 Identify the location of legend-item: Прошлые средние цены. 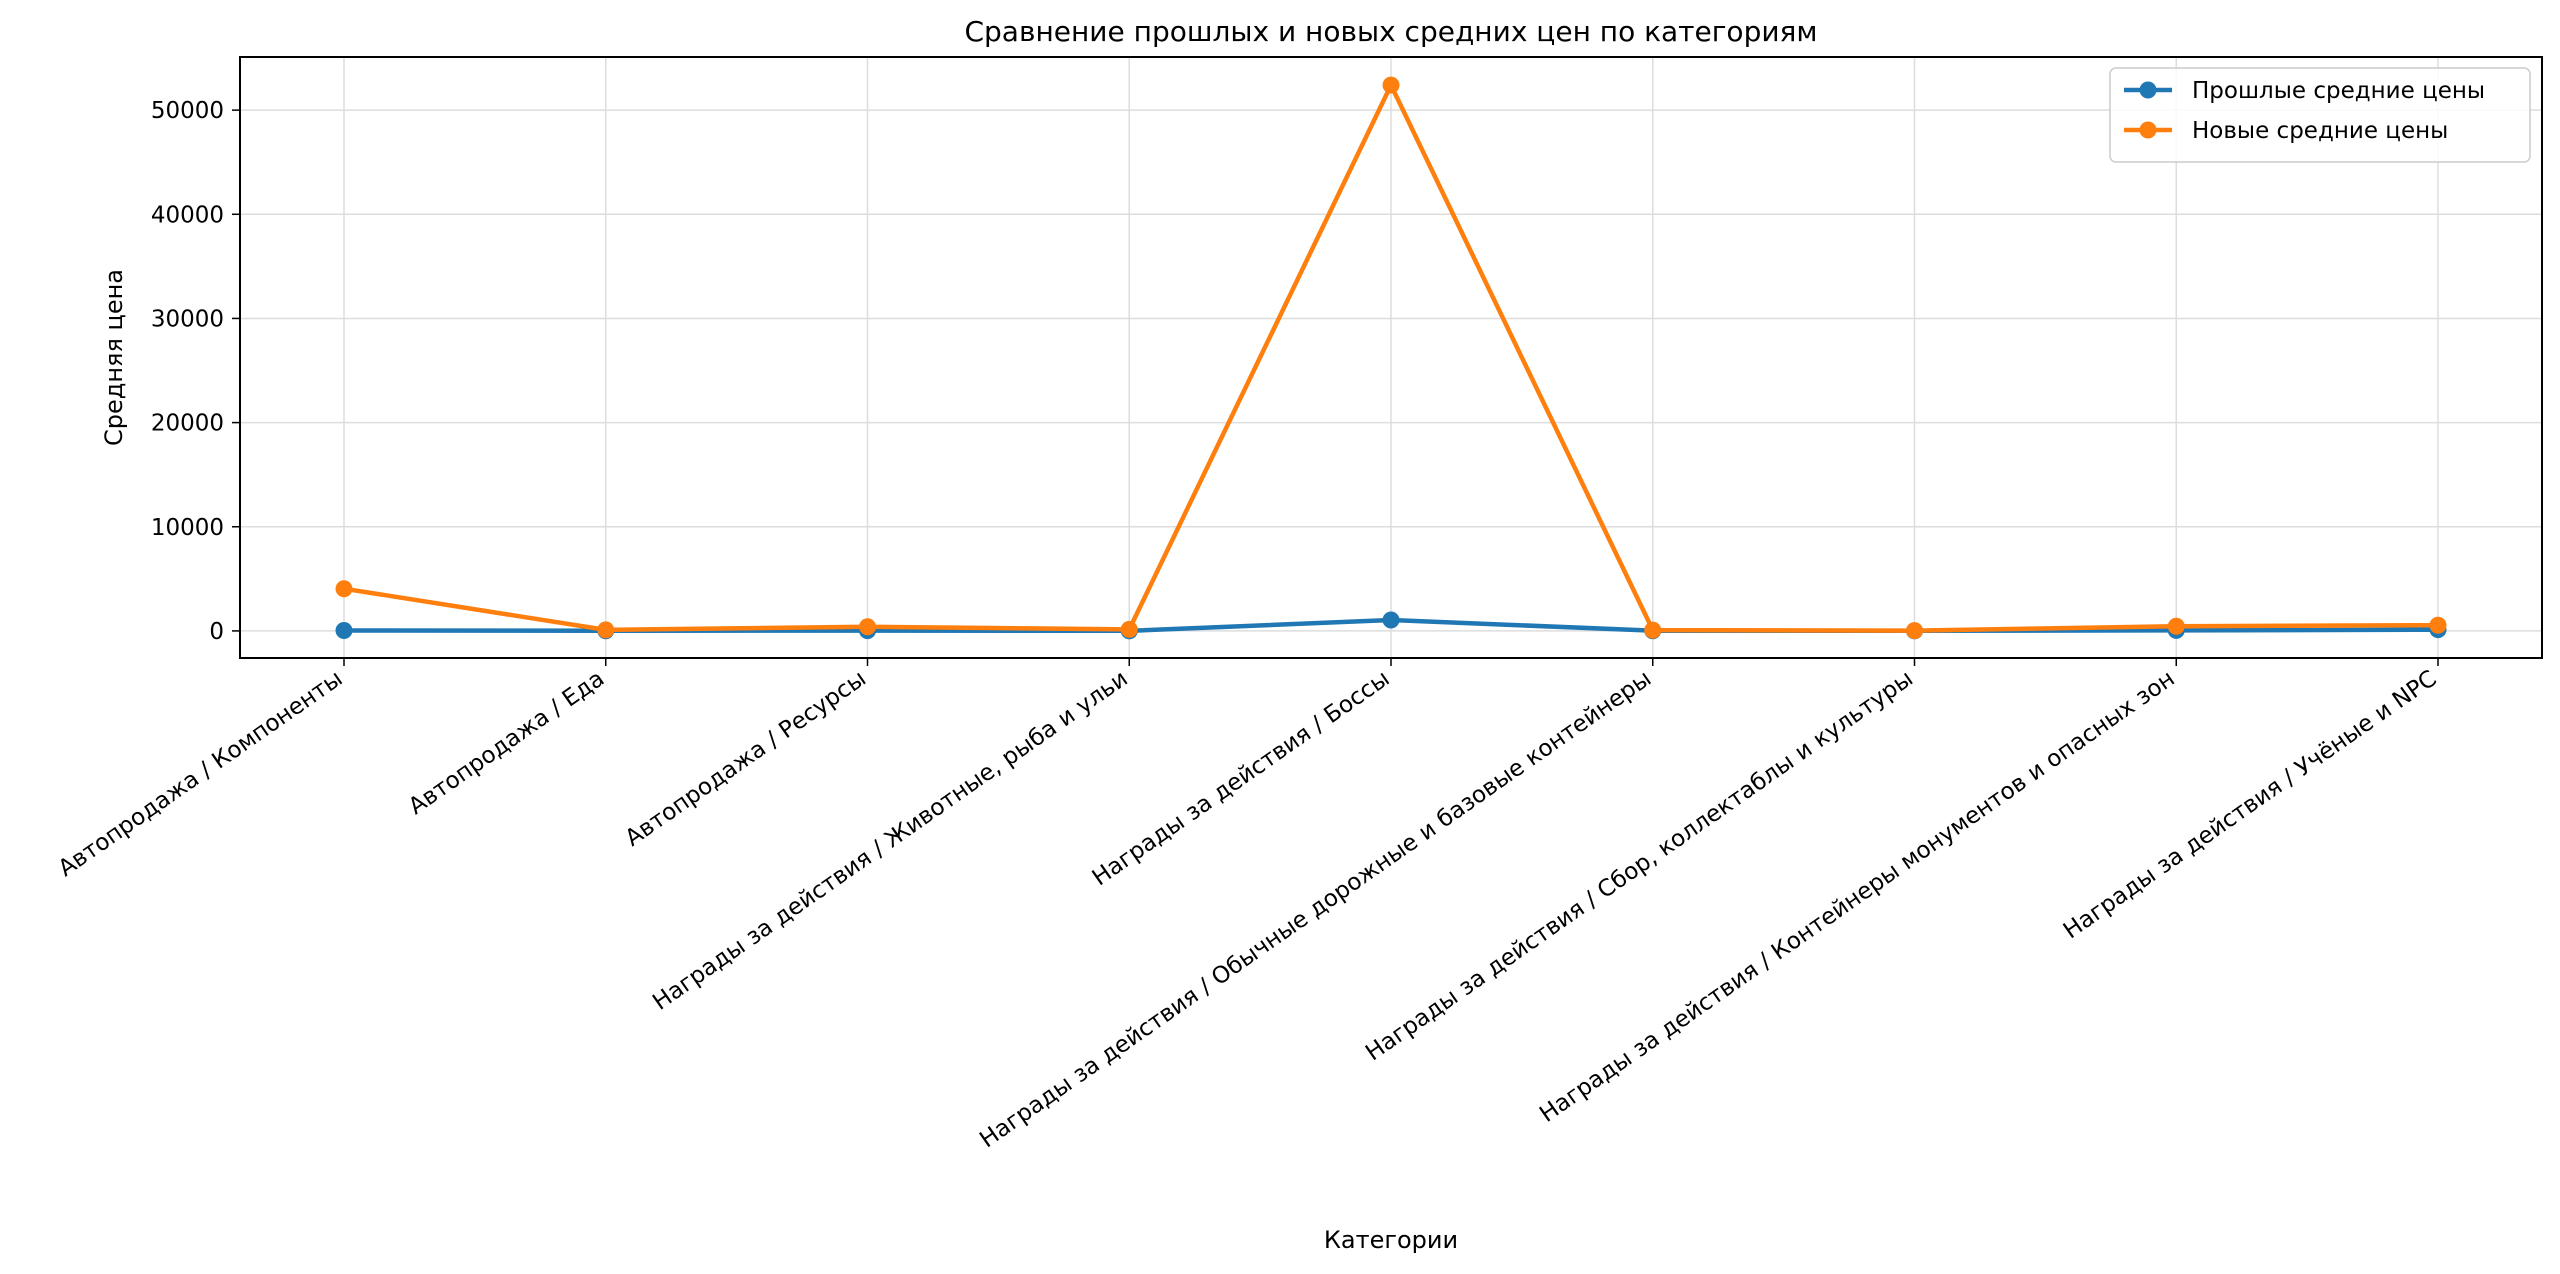
(2304, 91).